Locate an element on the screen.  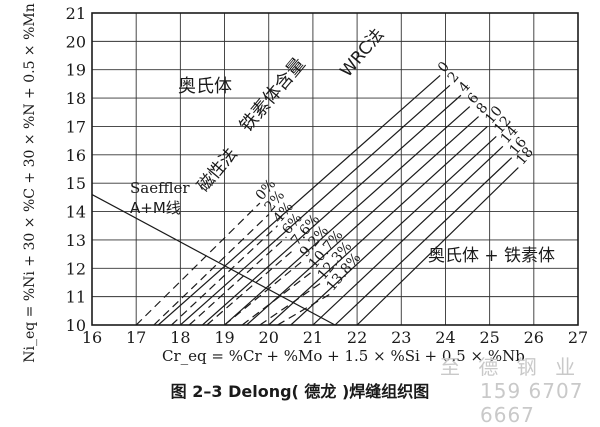
watermark-line-1: 至 德 钢 业 is located at coordinates (511, 367).